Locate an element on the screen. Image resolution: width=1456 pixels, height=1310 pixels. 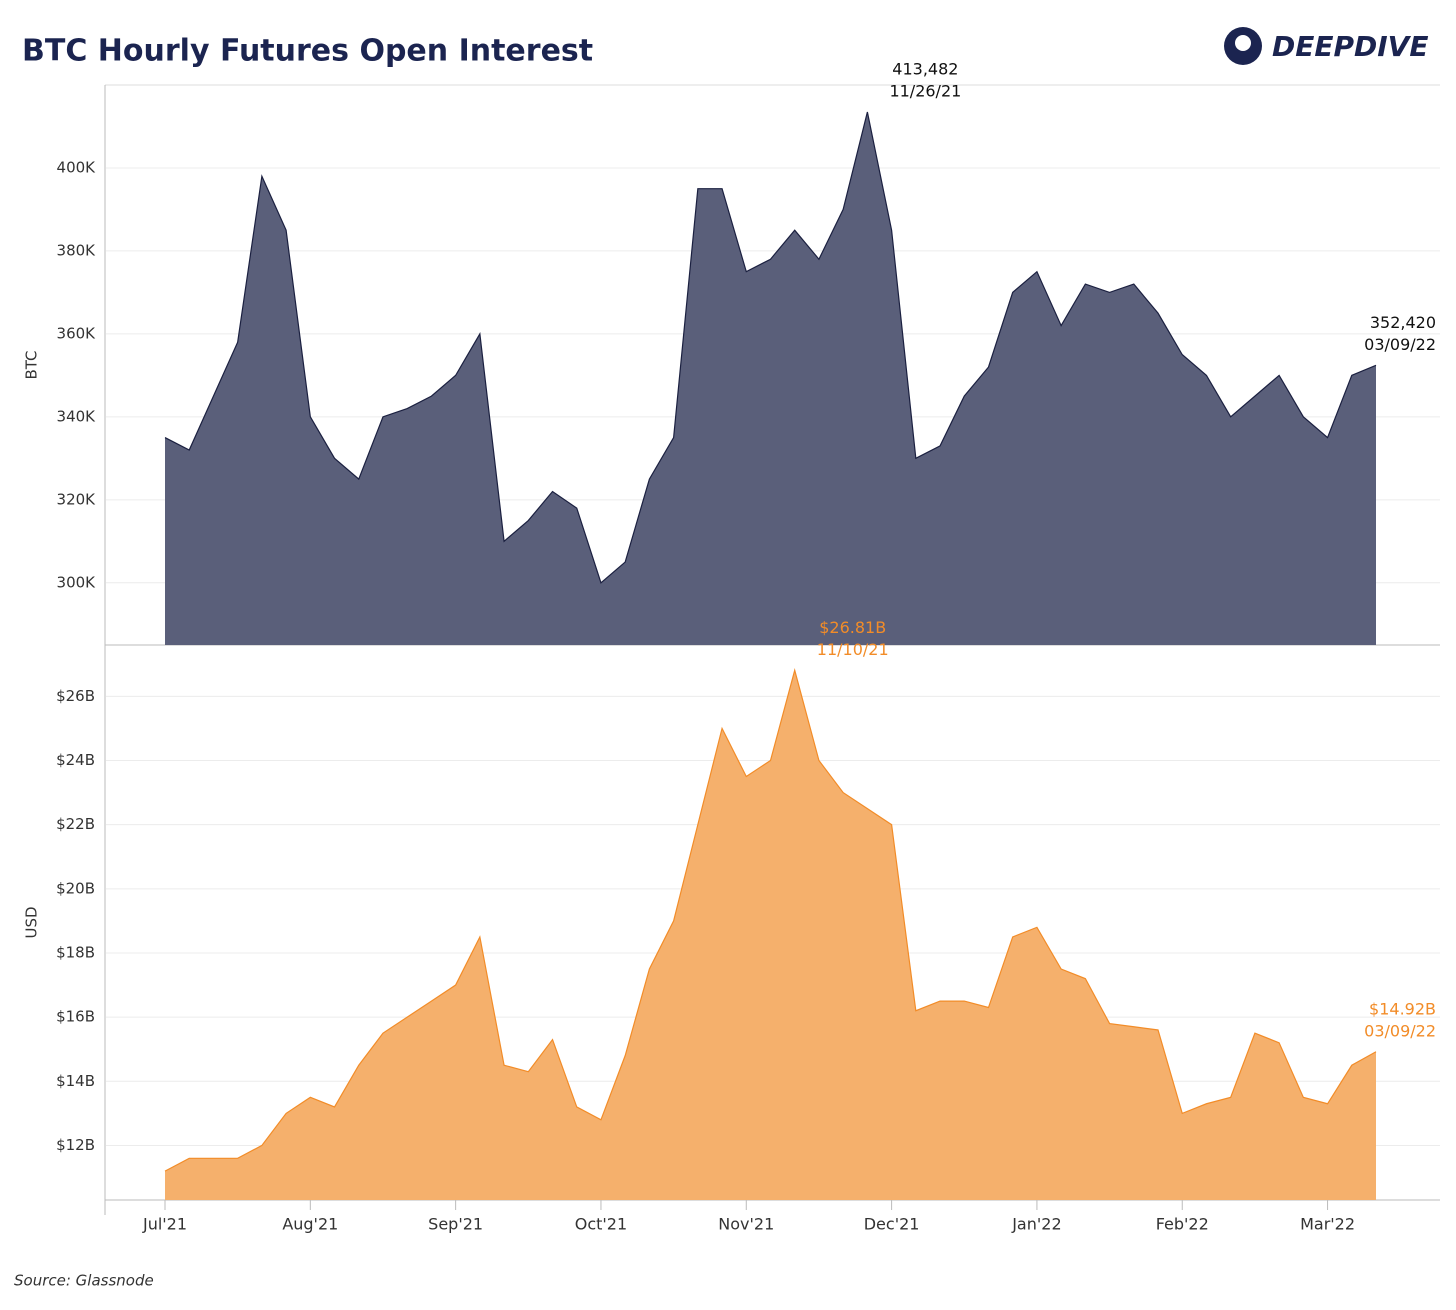
y-tick-label: 340K is located at coordinates (77, 416).